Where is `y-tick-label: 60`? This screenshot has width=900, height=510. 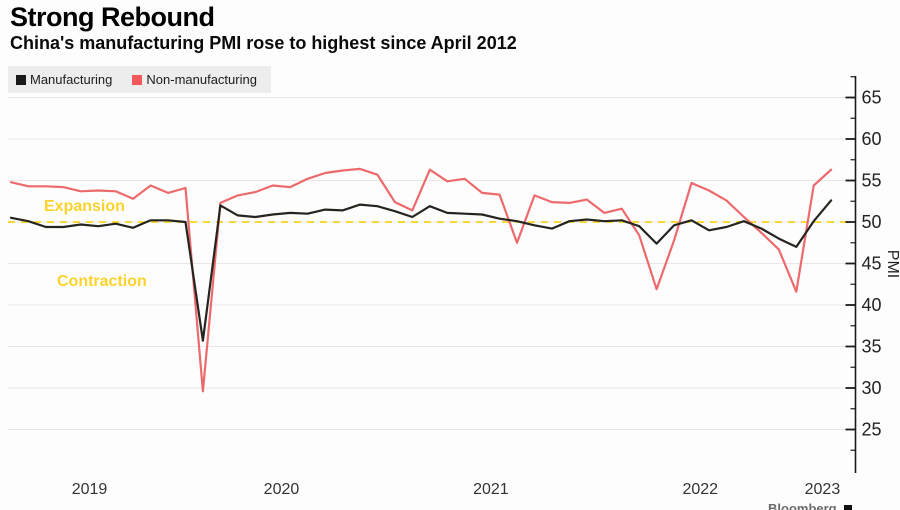
y-tick-label: 60 is located at coordinates (872, 139).